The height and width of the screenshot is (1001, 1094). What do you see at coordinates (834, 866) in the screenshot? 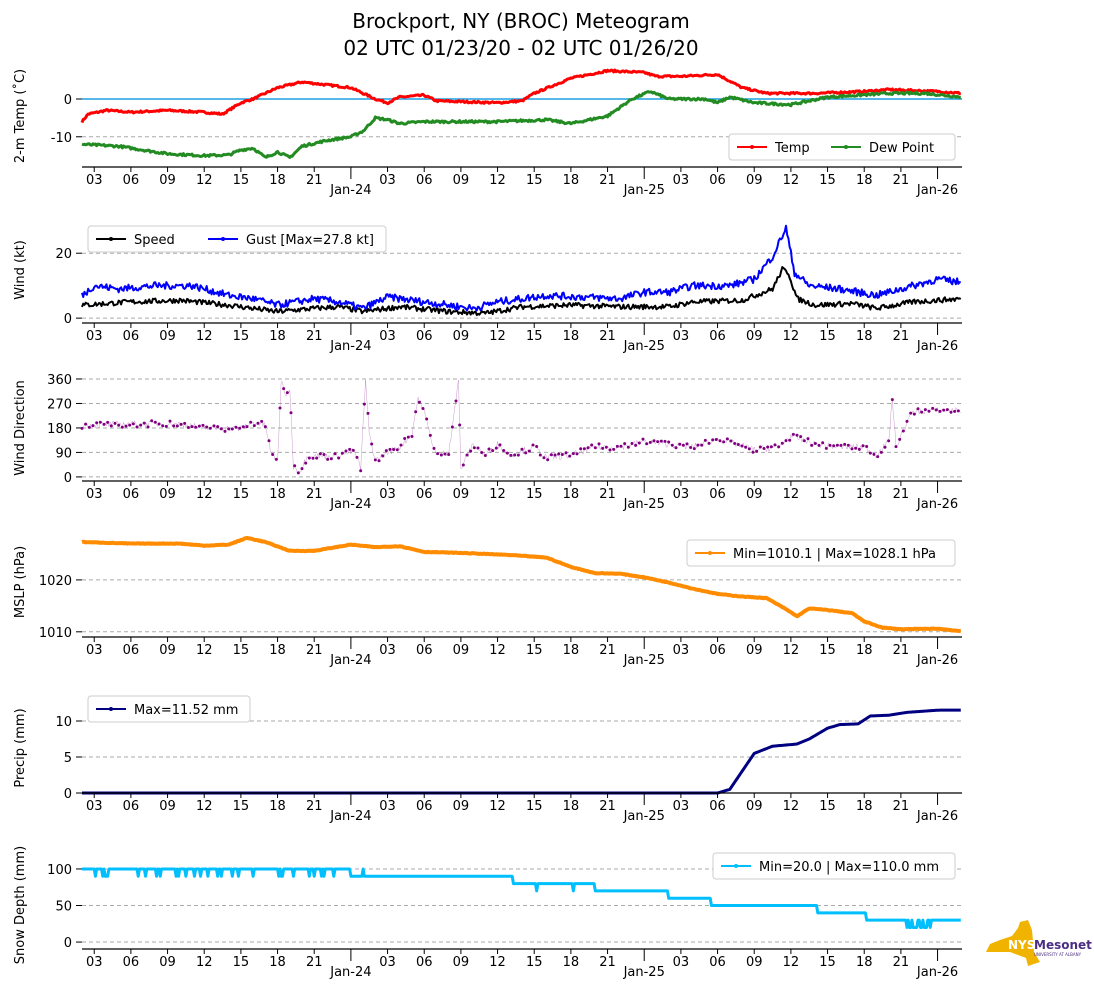
I see `legend: Min=20.0 | Max=110.0 mm` at bounding box center [834, 866].